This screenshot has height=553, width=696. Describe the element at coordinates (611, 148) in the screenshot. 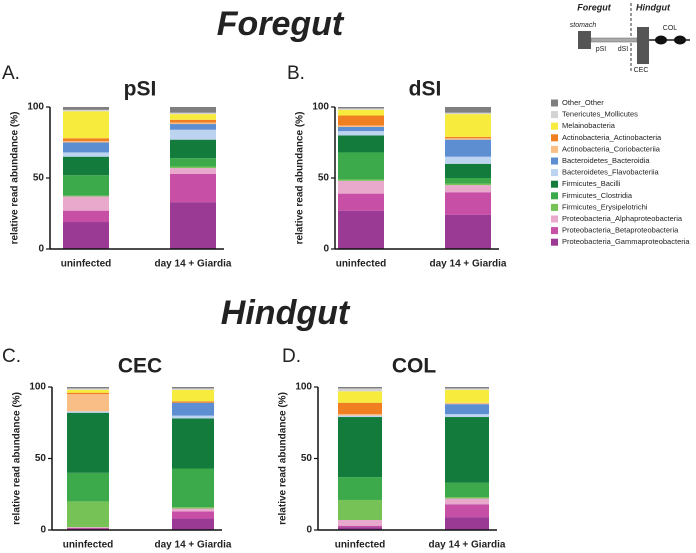

I see `legend-label: Actinobacteria_Coriobacteriia` at that location.